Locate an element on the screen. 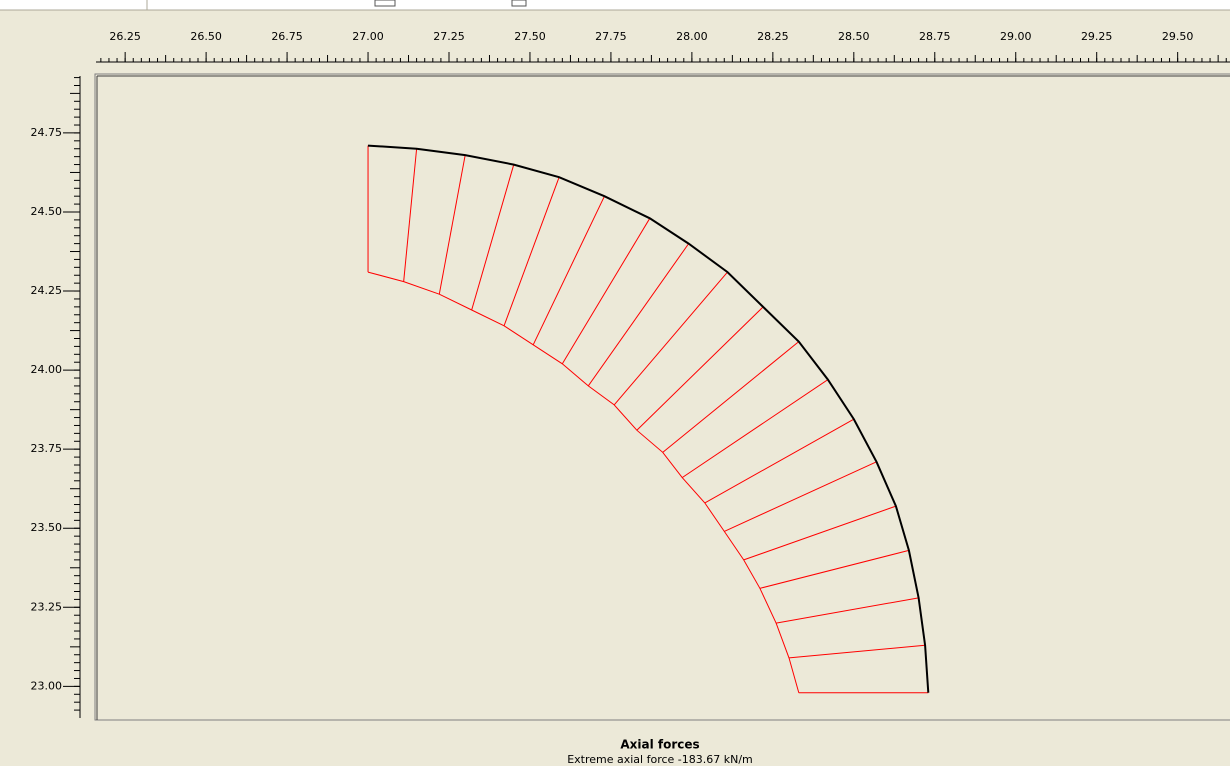 The height and width of the screenshot is (766, 1230). y-tick-label: 24.50 is located at coordinates (47, 211).